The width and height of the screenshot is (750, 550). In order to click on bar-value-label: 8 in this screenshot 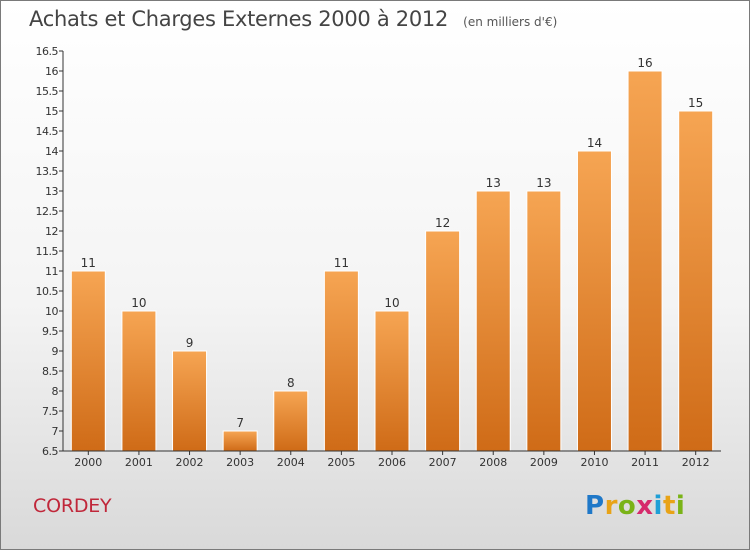, I will do `click(291, 383)`.